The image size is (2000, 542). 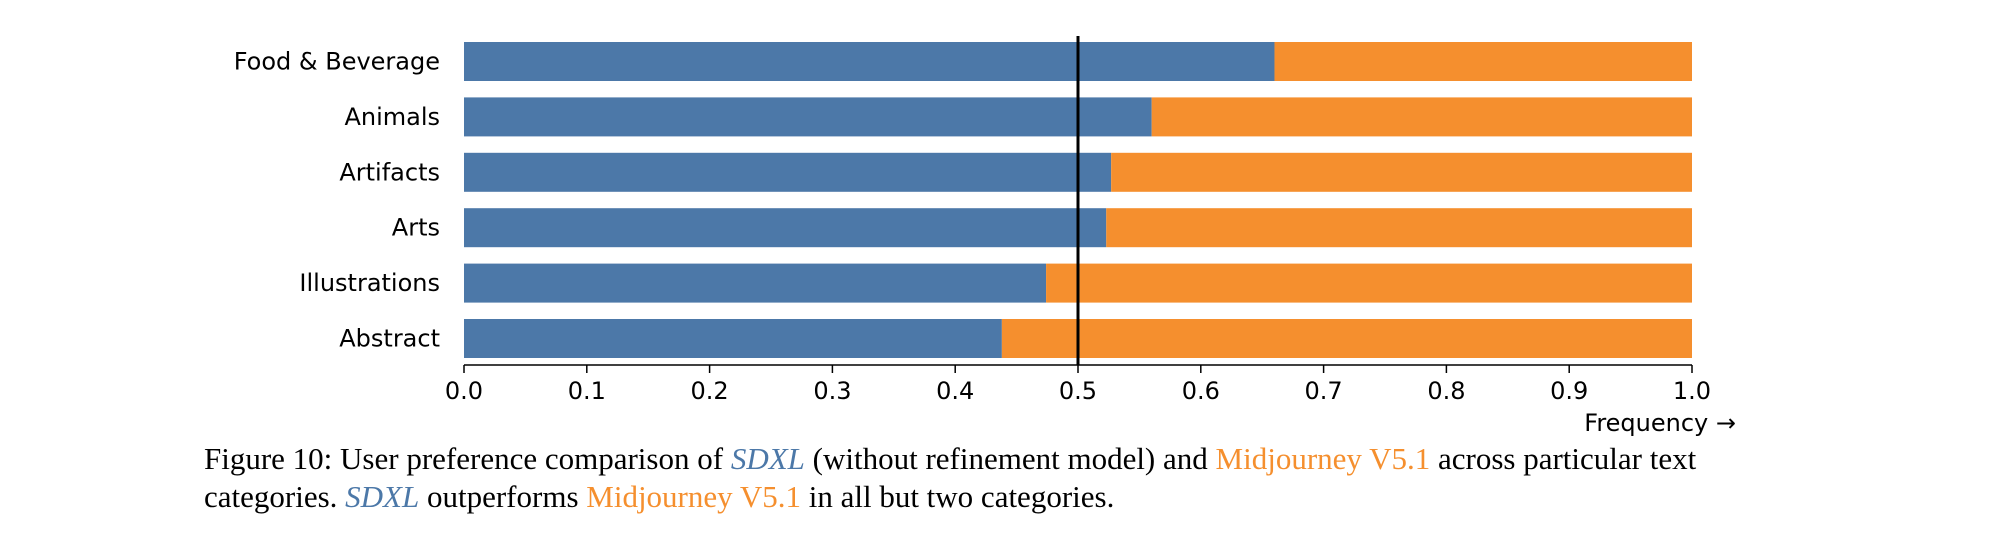 What do you see at coordinates (957, 496) in the screenshot?
I see `caption-suffix: in all but two categories.` at bounding box center [957, 496].